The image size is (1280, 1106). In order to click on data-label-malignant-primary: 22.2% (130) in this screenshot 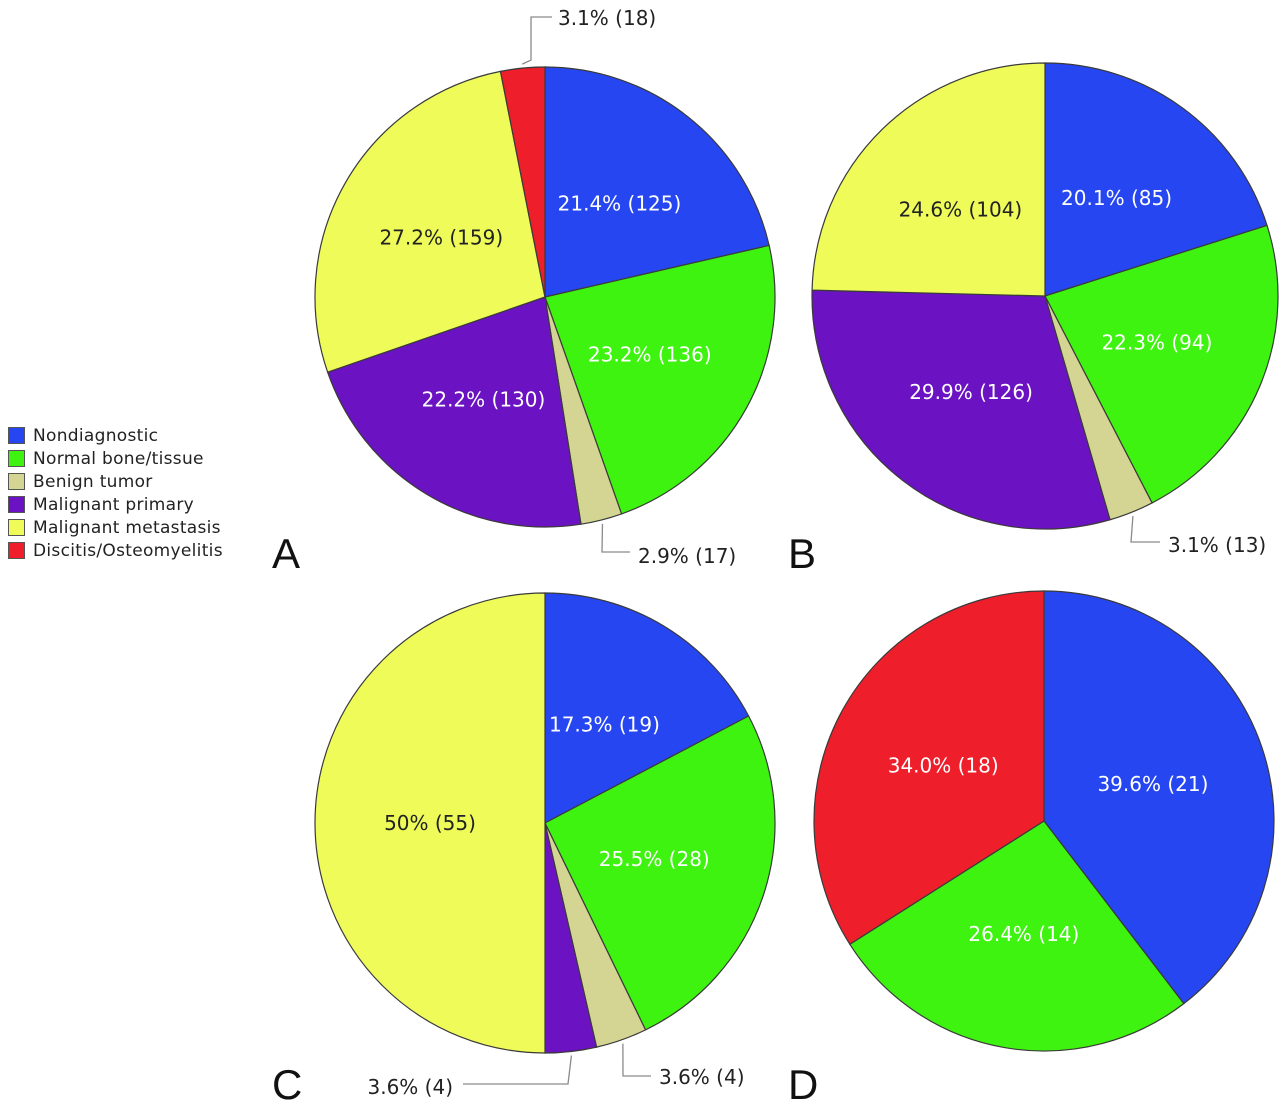, I will do `click(484, 400)`.